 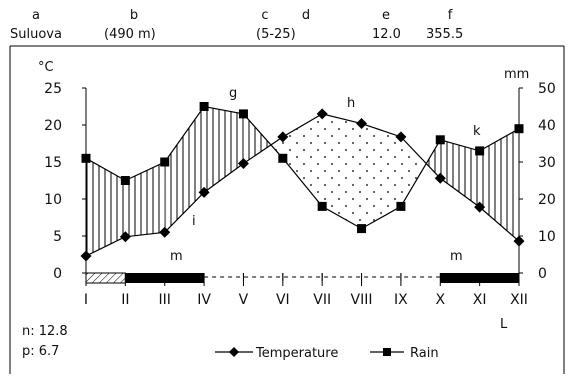 I want to click on y-left-tick-label: 10, so click(x=53, y=200).